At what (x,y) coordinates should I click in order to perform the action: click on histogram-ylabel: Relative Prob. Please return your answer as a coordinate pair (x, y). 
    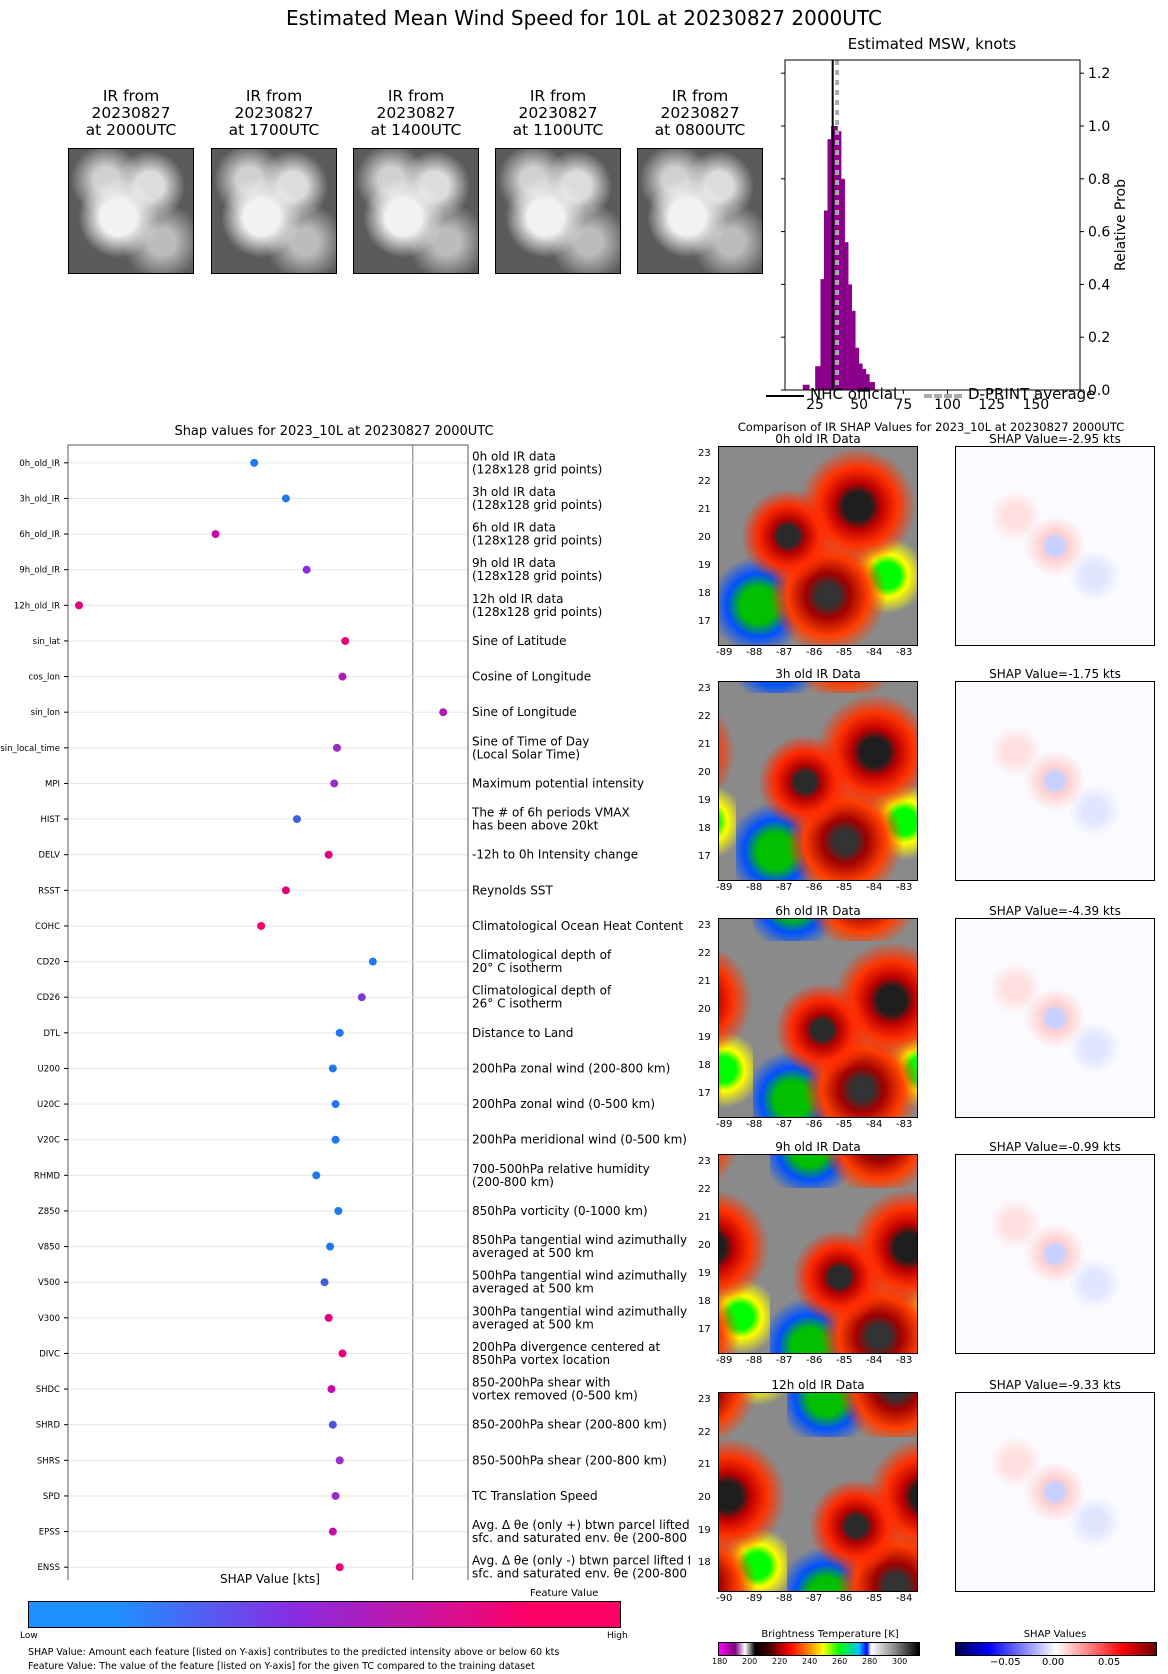
    Looking at the image, I should click on (1121, 225).